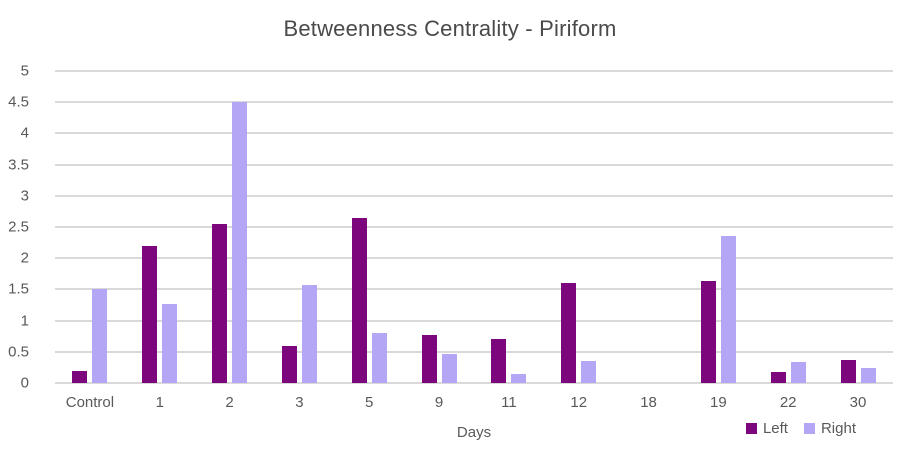 The width and height of the screenshot is (900, 449). I want to click on y-tick-label: 4, so click(24, 133).